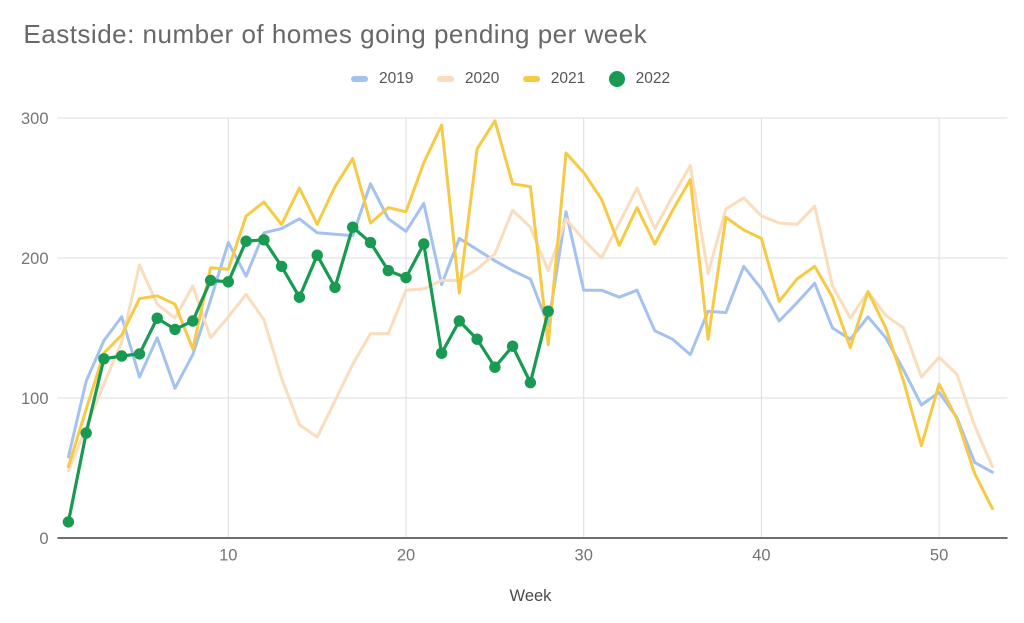  What do you see at coordinates (43, 539) in the screenshot?
I see `svg-text: 0` at bounding box center [43, 539].